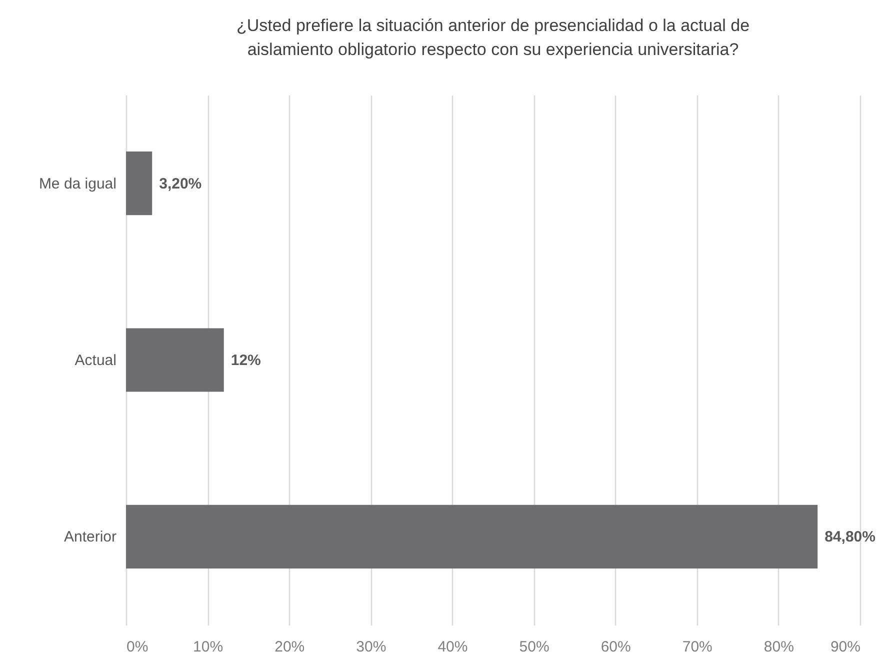  Describe the element at coordinates (90, 537) in the screenshot. I see `y-tick-label: Anterior` at that location.